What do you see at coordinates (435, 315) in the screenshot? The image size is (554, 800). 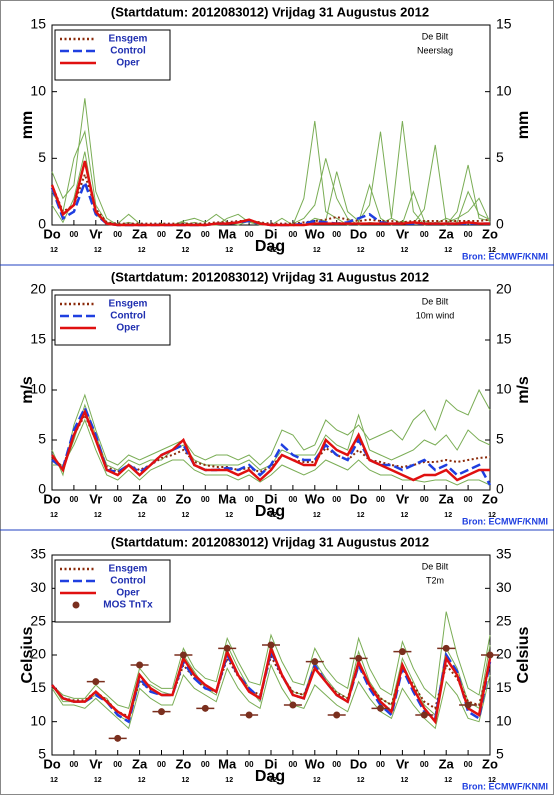 I see `variable: 10m wind` at bounding box center [435, 315].